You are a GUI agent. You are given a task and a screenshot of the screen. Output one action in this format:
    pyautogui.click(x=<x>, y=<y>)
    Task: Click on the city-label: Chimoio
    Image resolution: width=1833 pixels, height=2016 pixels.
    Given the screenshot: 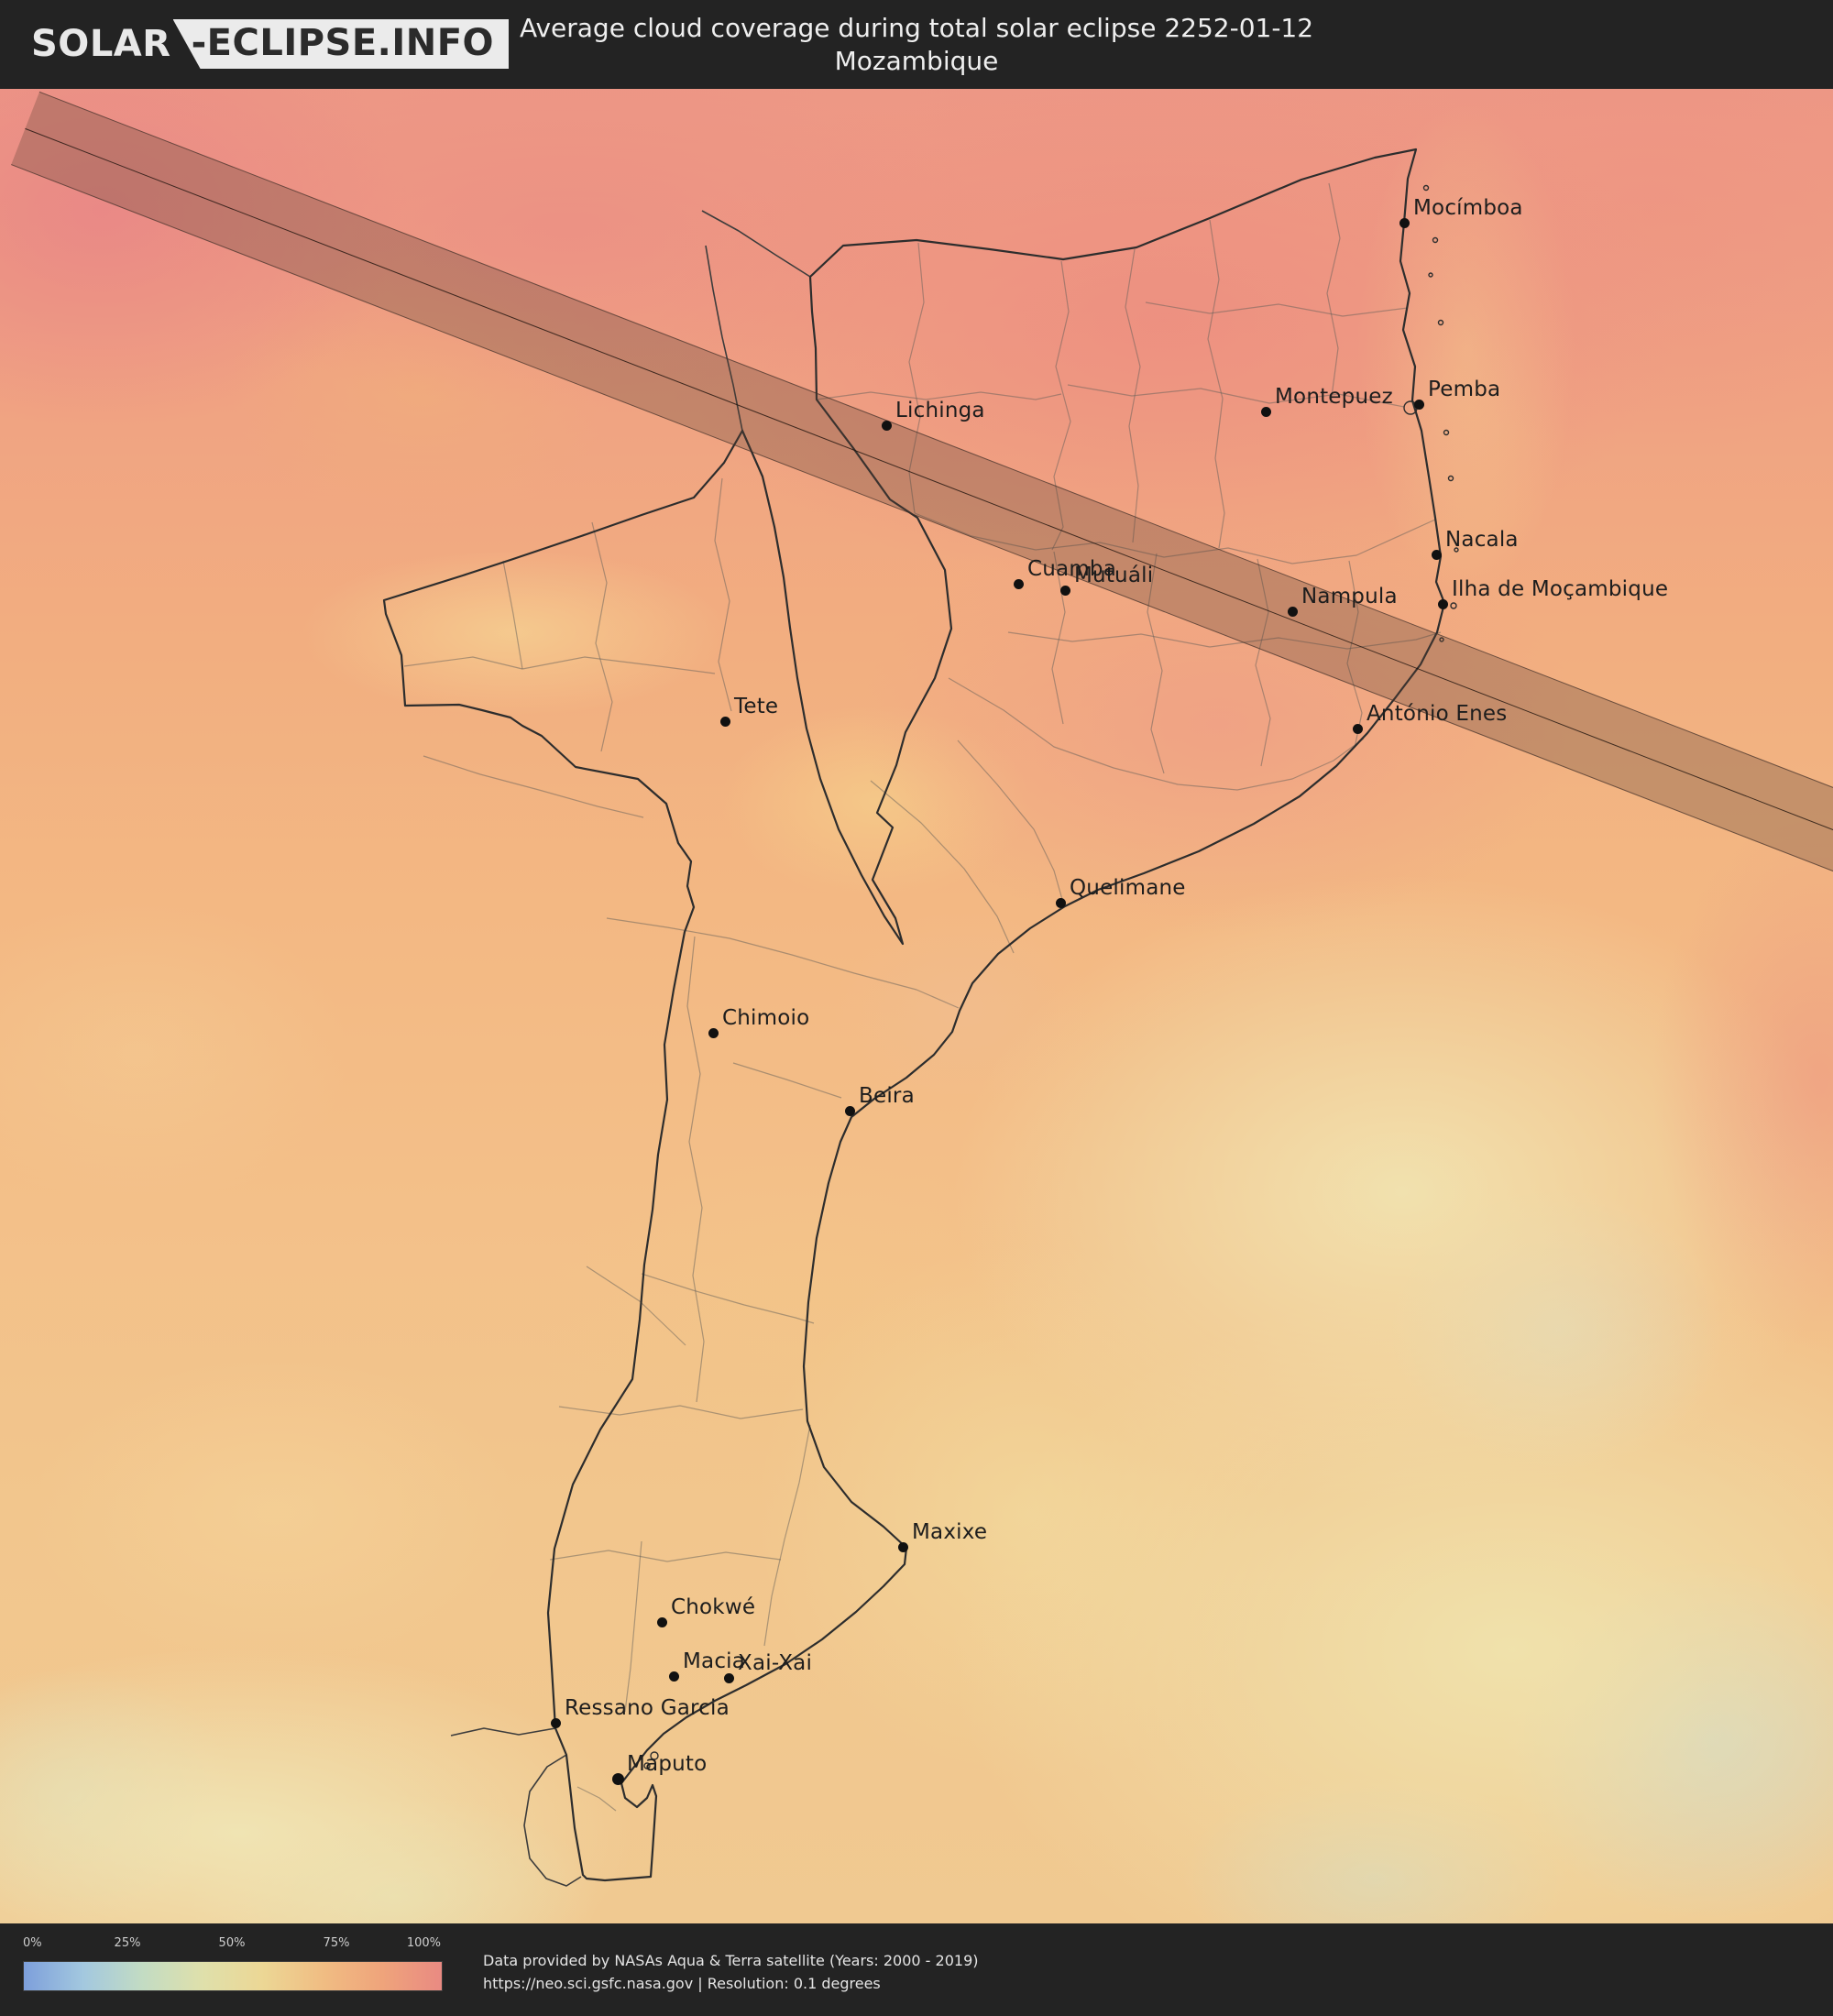 What is the action you would take?
    pyautogui.click(x=766, y=1018)
    